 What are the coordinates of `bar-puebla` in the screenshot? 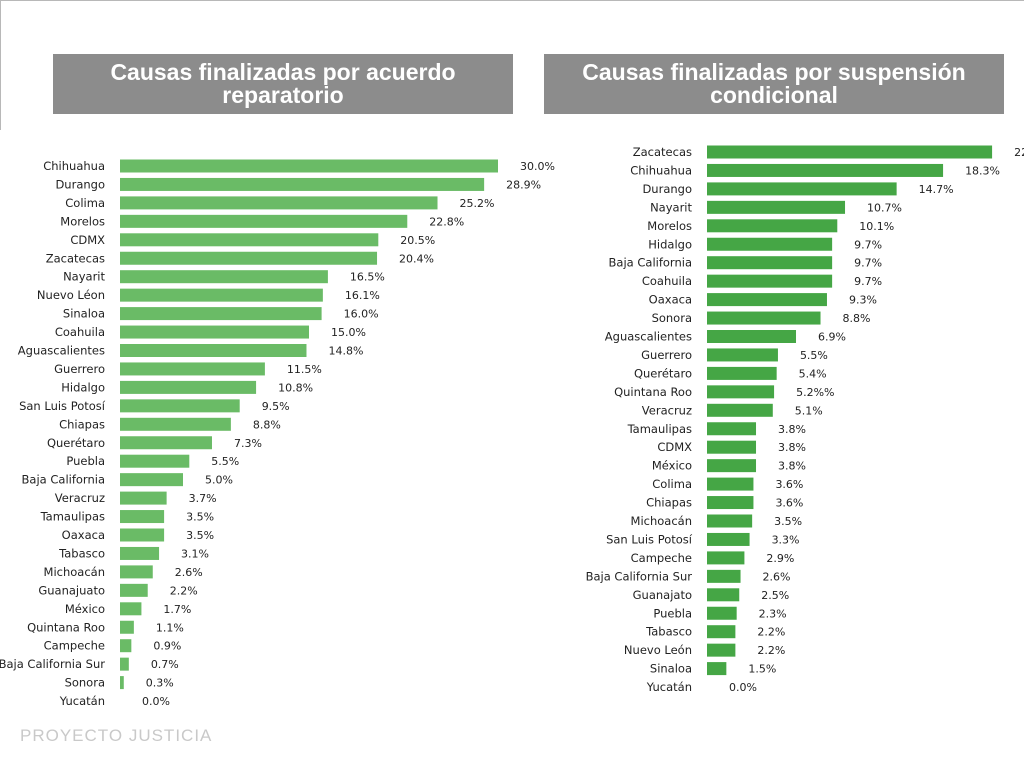 It's located at (722, 613).